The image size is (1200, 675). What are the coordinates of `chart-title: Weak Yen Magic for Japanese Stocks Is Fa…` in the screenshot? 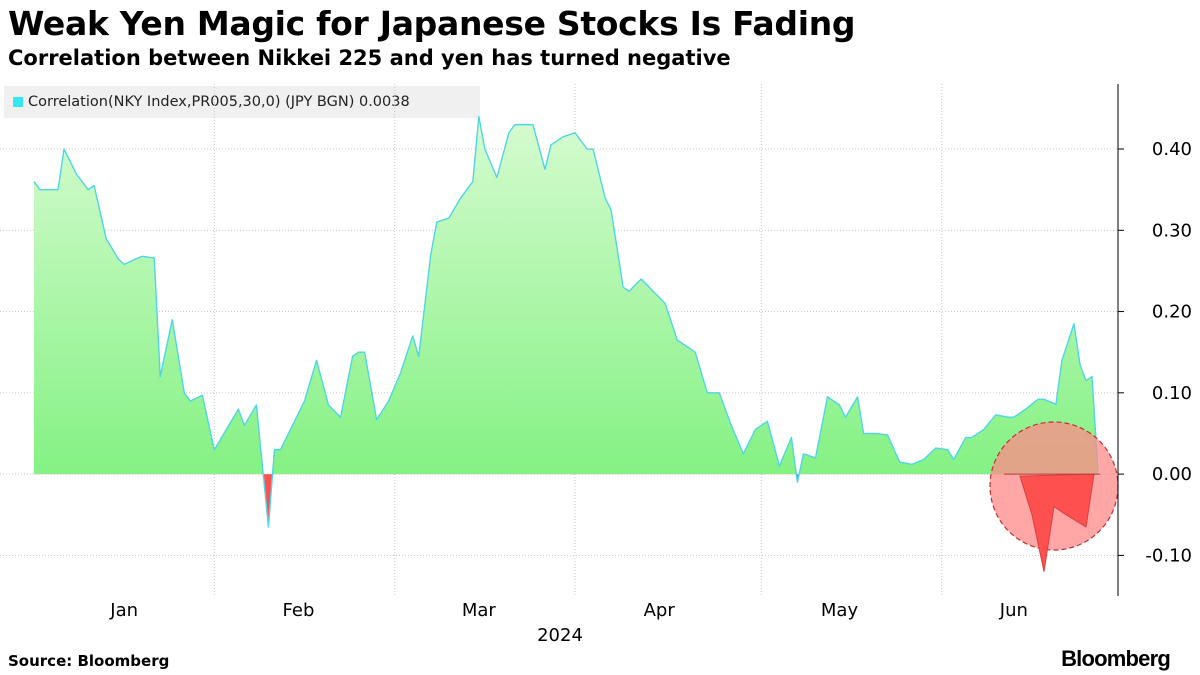 It's located at (432, 23).